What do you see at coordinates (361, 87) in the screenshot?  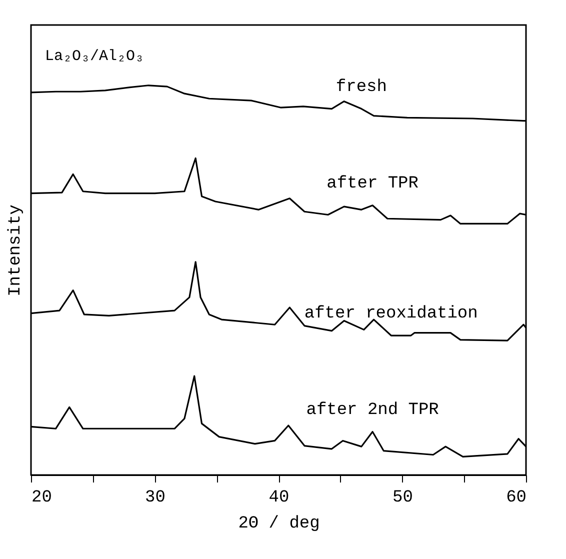 I see `series-label: fresh` at bounding box center [361, 87].